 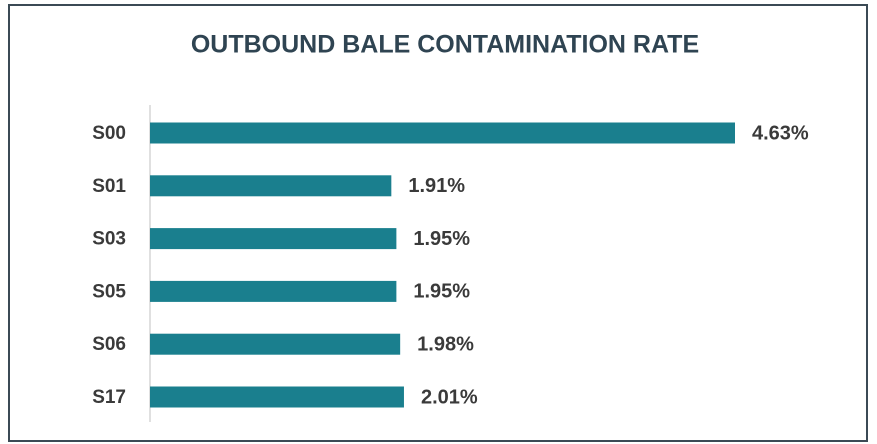 What do you see at coordinates (109, 291) in the screenshot?
I see `category-label: S05` at bounding box center [109, 291].